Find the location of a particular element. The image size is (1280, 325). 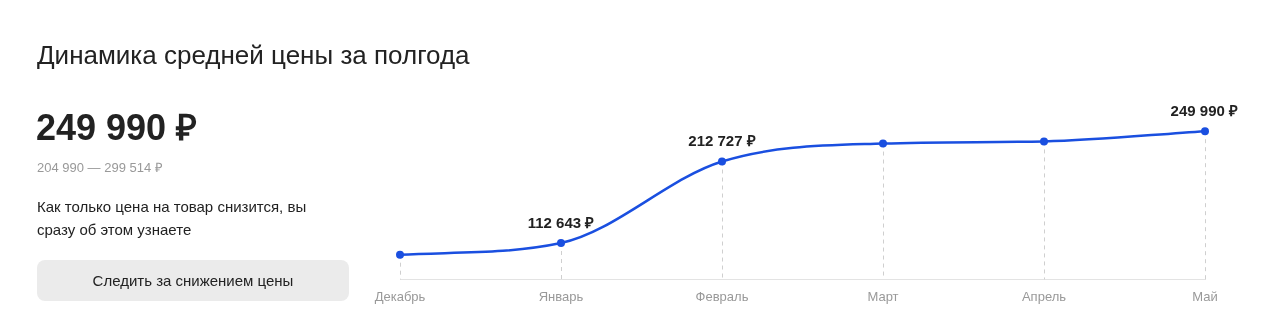

text: Как только цена на товар снизится, вы сразу об этом узнаете is located at coordinates (172, 218).